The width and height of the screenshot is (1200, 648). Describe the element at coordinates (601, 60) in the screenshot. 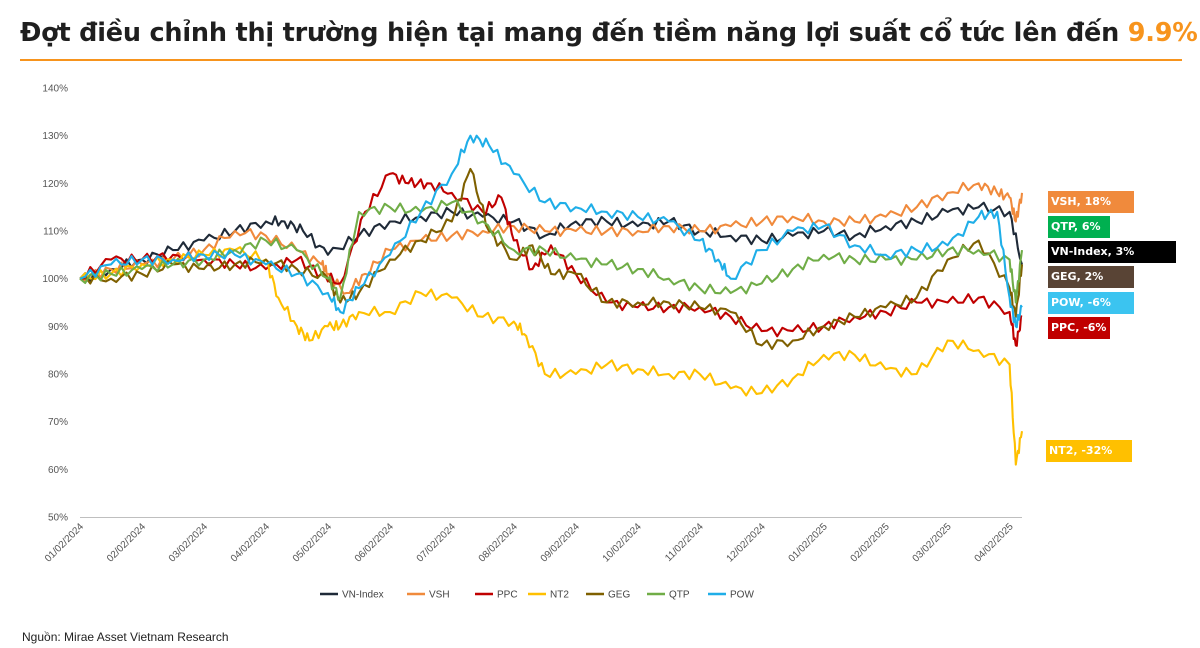

I see `title-underline` at that location.